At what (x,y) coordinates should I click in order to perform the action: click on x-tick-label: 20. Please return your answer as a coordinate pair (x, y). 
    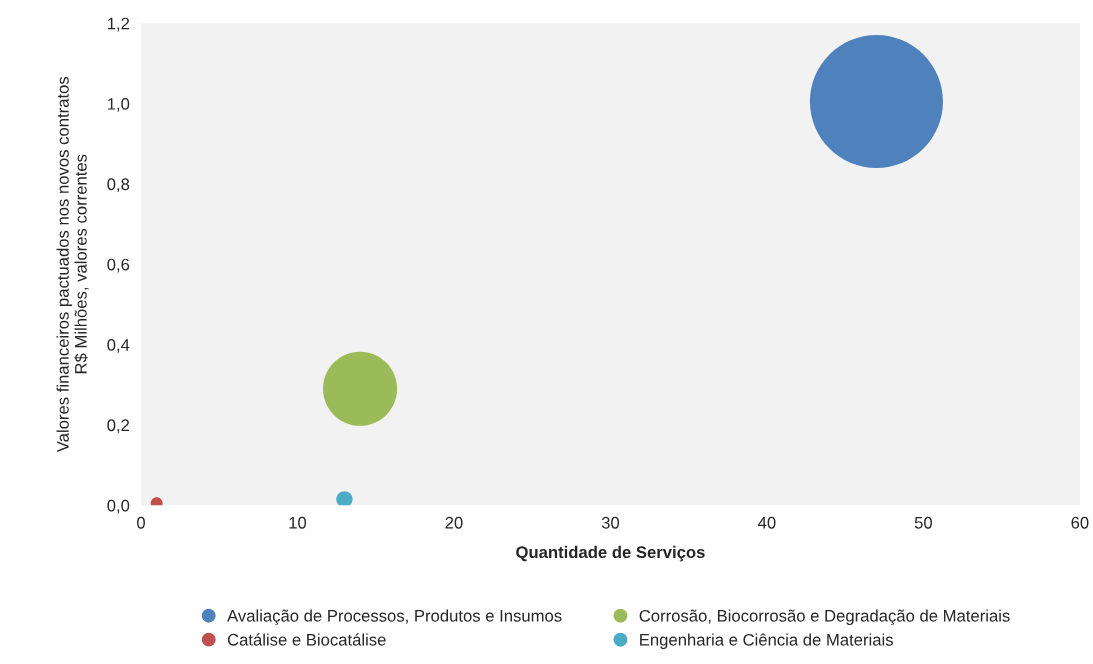
    Looking at the image, I should click on (454, 522).